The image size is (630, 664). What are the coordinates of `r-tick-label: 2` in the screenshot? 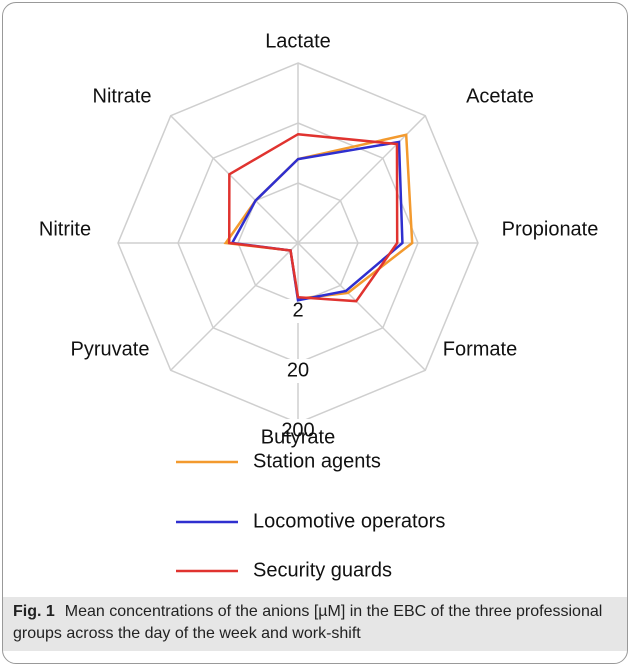 It's located at (297, 310).